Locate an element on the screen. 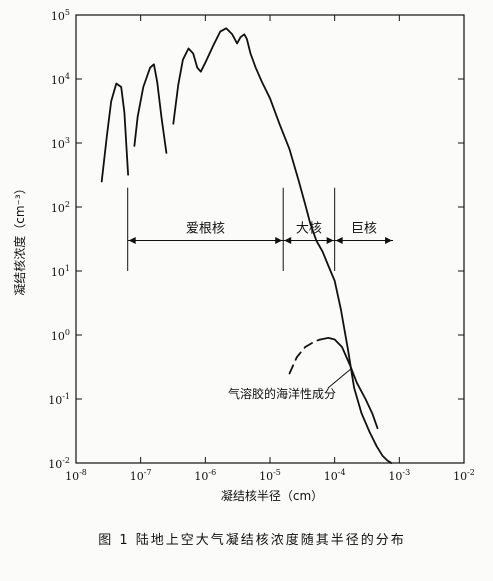 This screenshot has height=581, width=493. region-label: 爱根核 is located at coordinates (205, 228).